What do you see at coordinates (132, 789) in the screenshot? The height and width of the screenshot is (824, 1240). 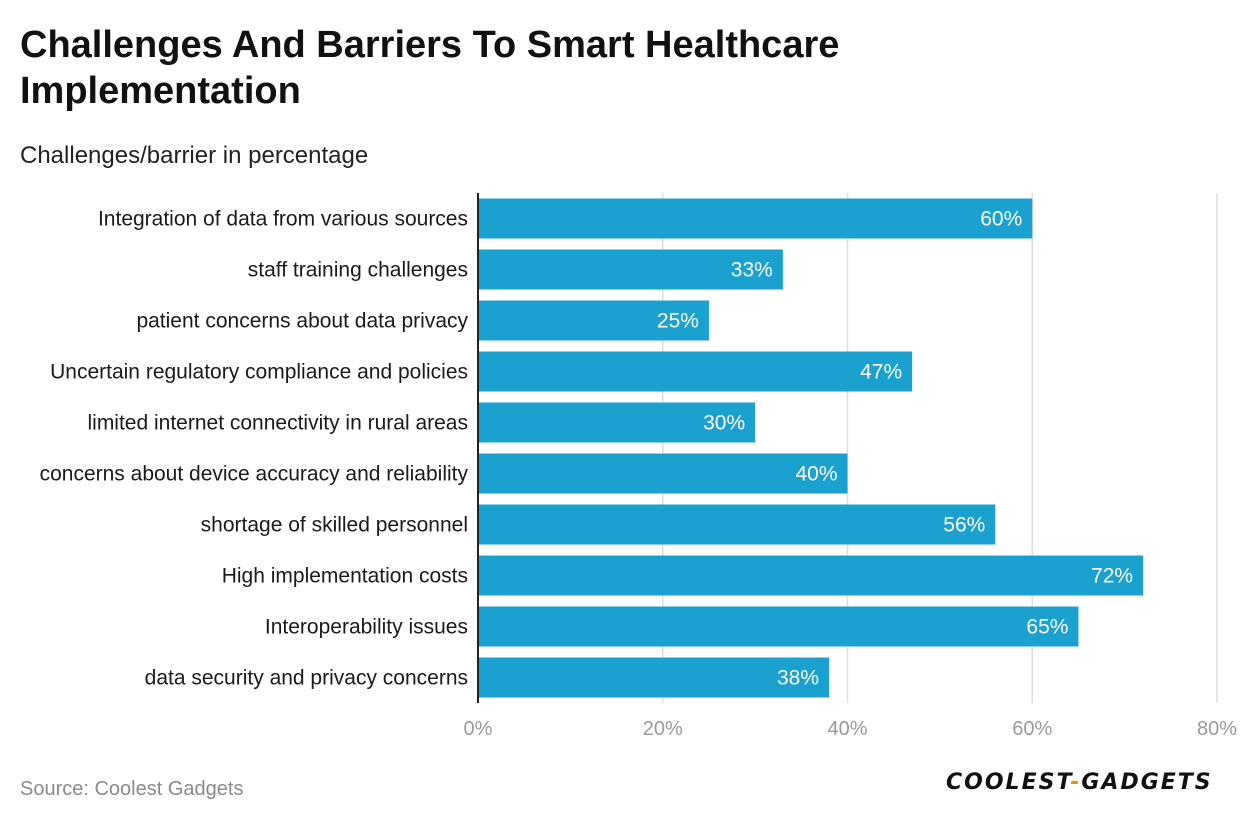 I see `source-note: Source: Coolest Gadgets` at bounding box center [132, 789].